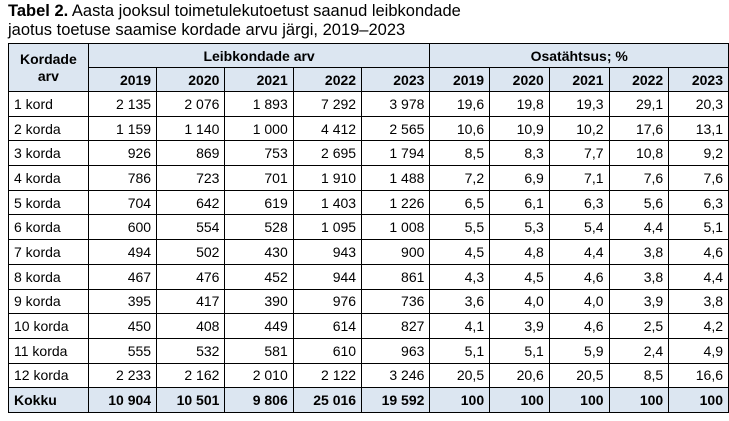 The width and height of the screenshot is (729, 421). Describe the element at coordinates (259, 400) in the screenshot. I see `cell: 9 806` at that location.